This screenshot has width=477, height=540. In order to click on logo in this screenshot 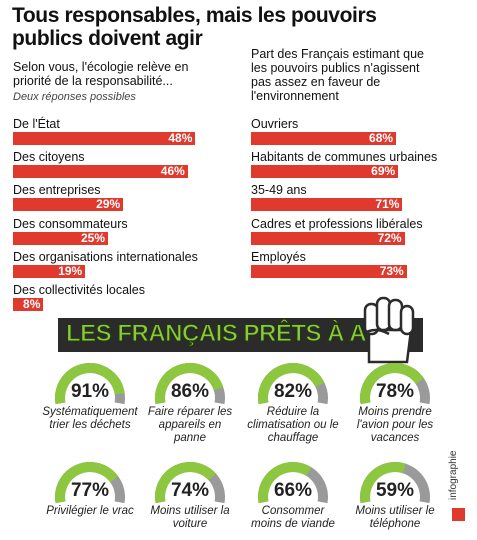, I will do `click(458, 514)`.